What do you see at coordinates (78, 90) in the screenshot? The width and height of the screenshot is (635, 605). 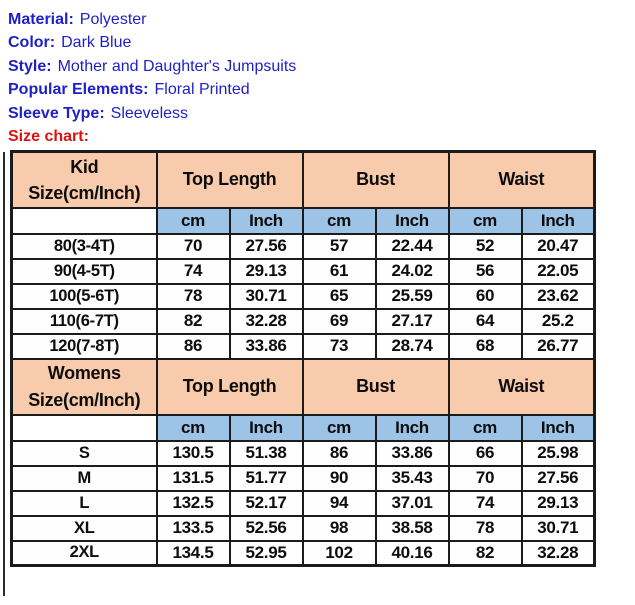 I see `info-label: Popular Elements:` at bounding box center [78, 90].